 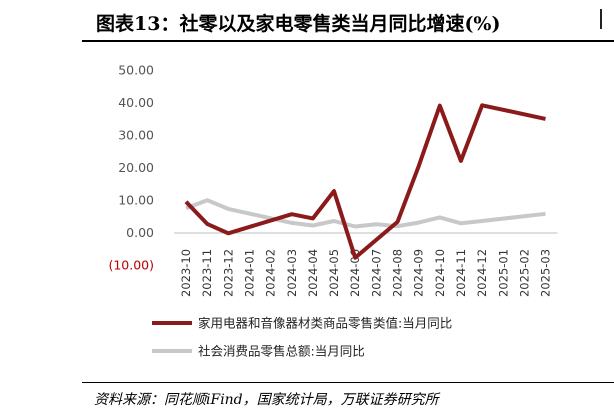 What do you see at coordinates (355, 273) in the screenshot?
I see `x-tick-label: 2024-06` at bounding box center [355, 273].